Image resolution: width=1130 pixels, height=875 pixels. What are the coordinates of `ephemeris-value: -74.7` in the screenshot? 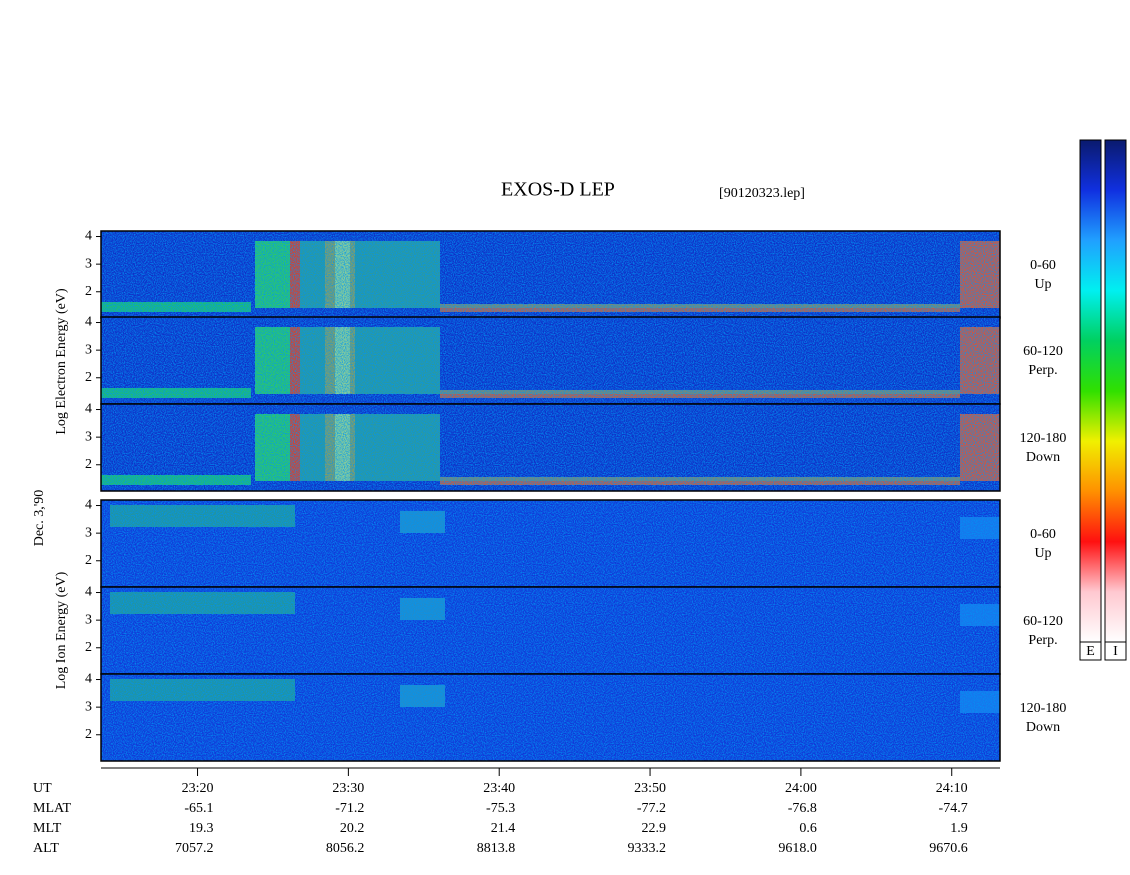 It's located at (953, 808).